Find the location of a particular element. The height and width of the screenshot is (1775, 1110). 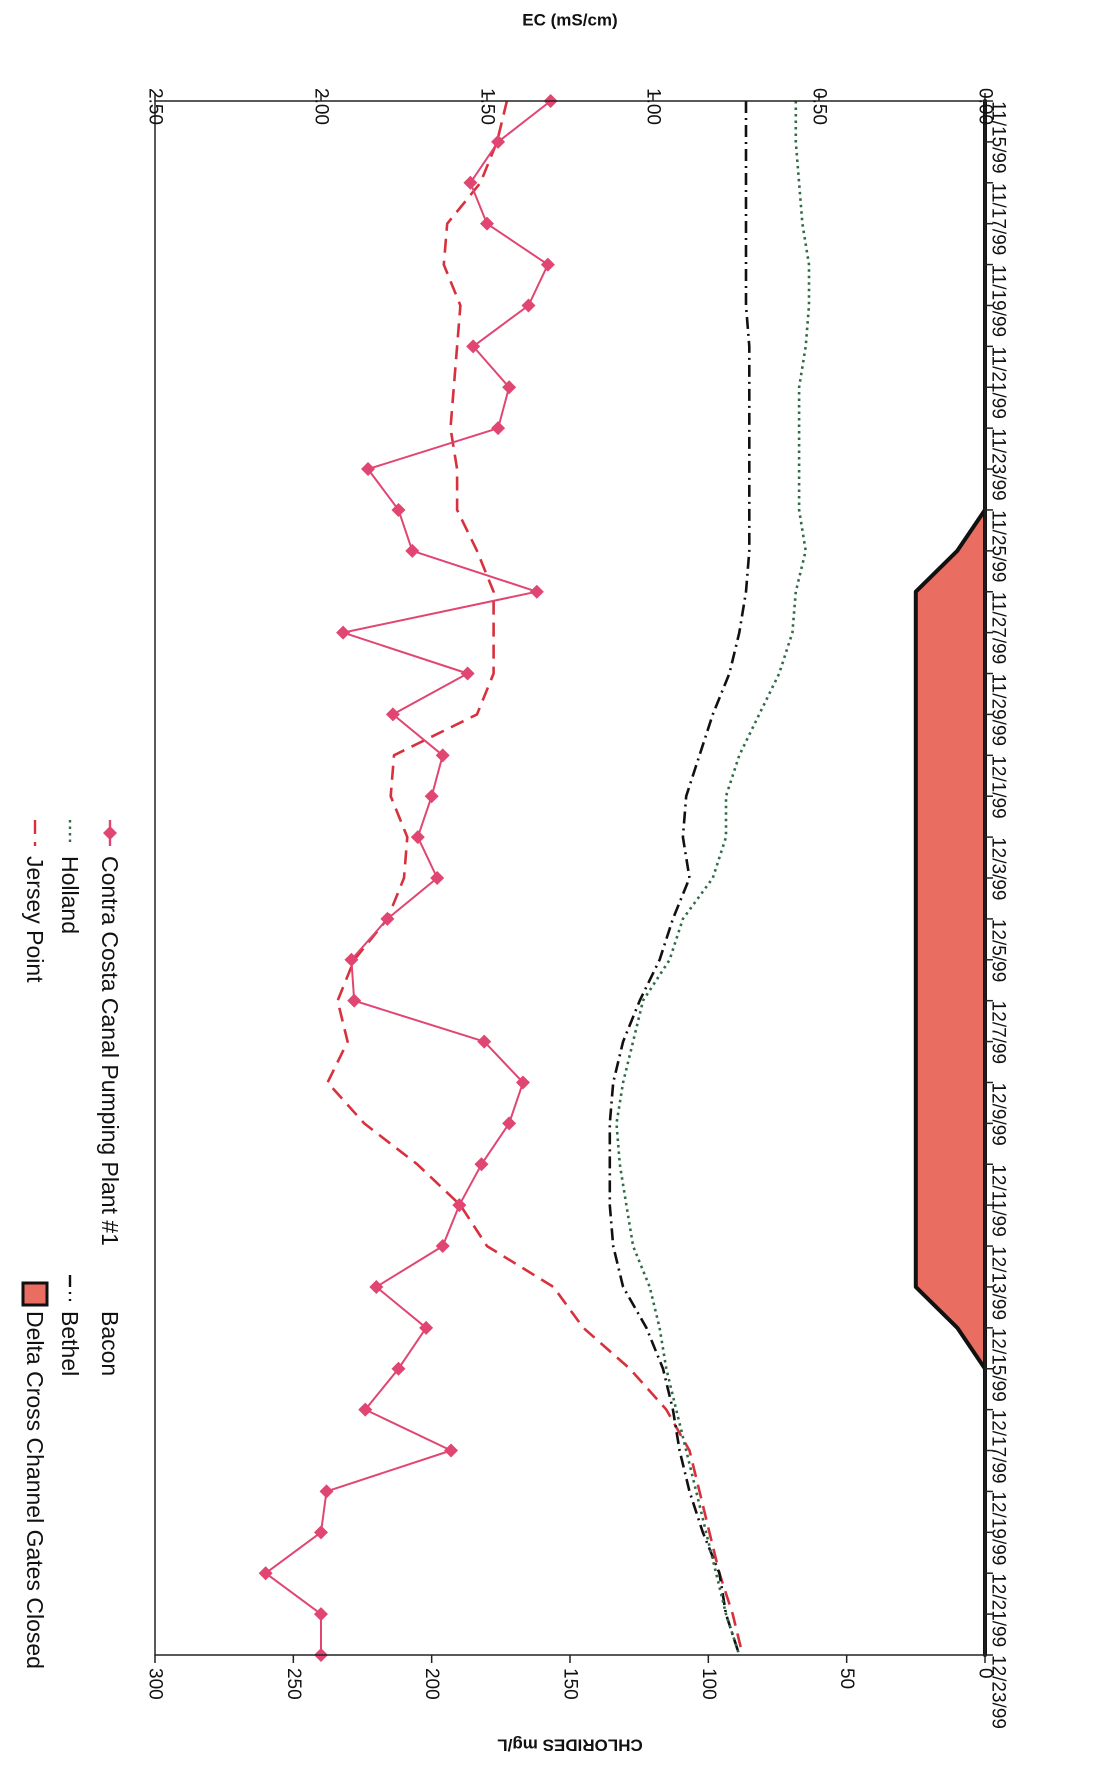

legend-label: Bacon is located at coordinates (110, 1343).